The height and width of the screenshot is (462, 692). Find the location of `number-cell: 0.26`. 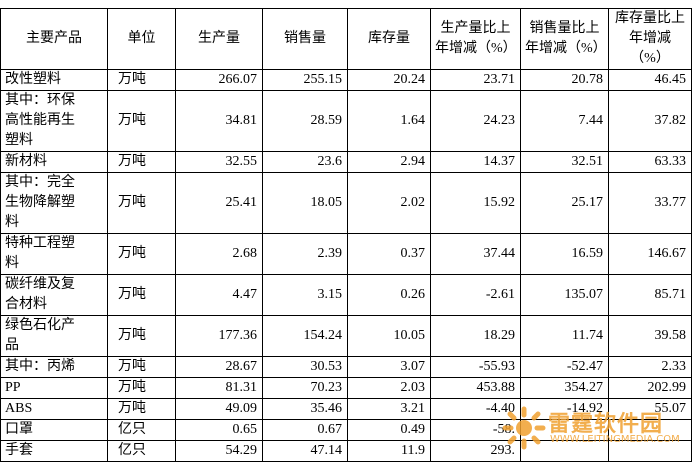

number-cell: 0.26 is located at coordinates (389, 295).